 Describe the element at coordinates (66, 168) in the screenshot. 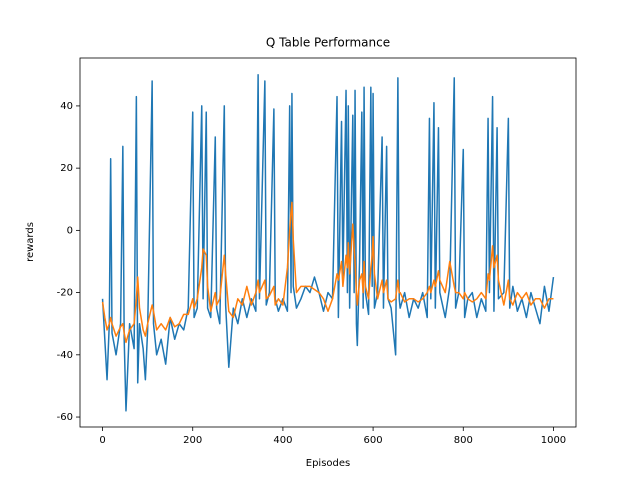

I see `y-tick-label: 20` at that location.